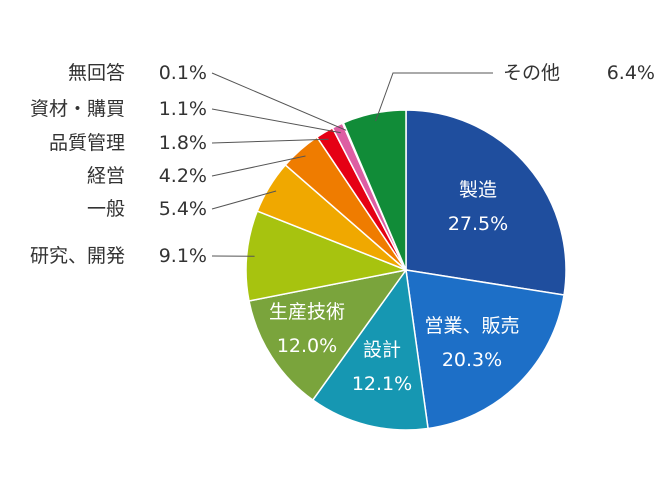 The width and height of the screenshot is (670, 480). I want to click on slice-label: 製造, so click(478, 190).